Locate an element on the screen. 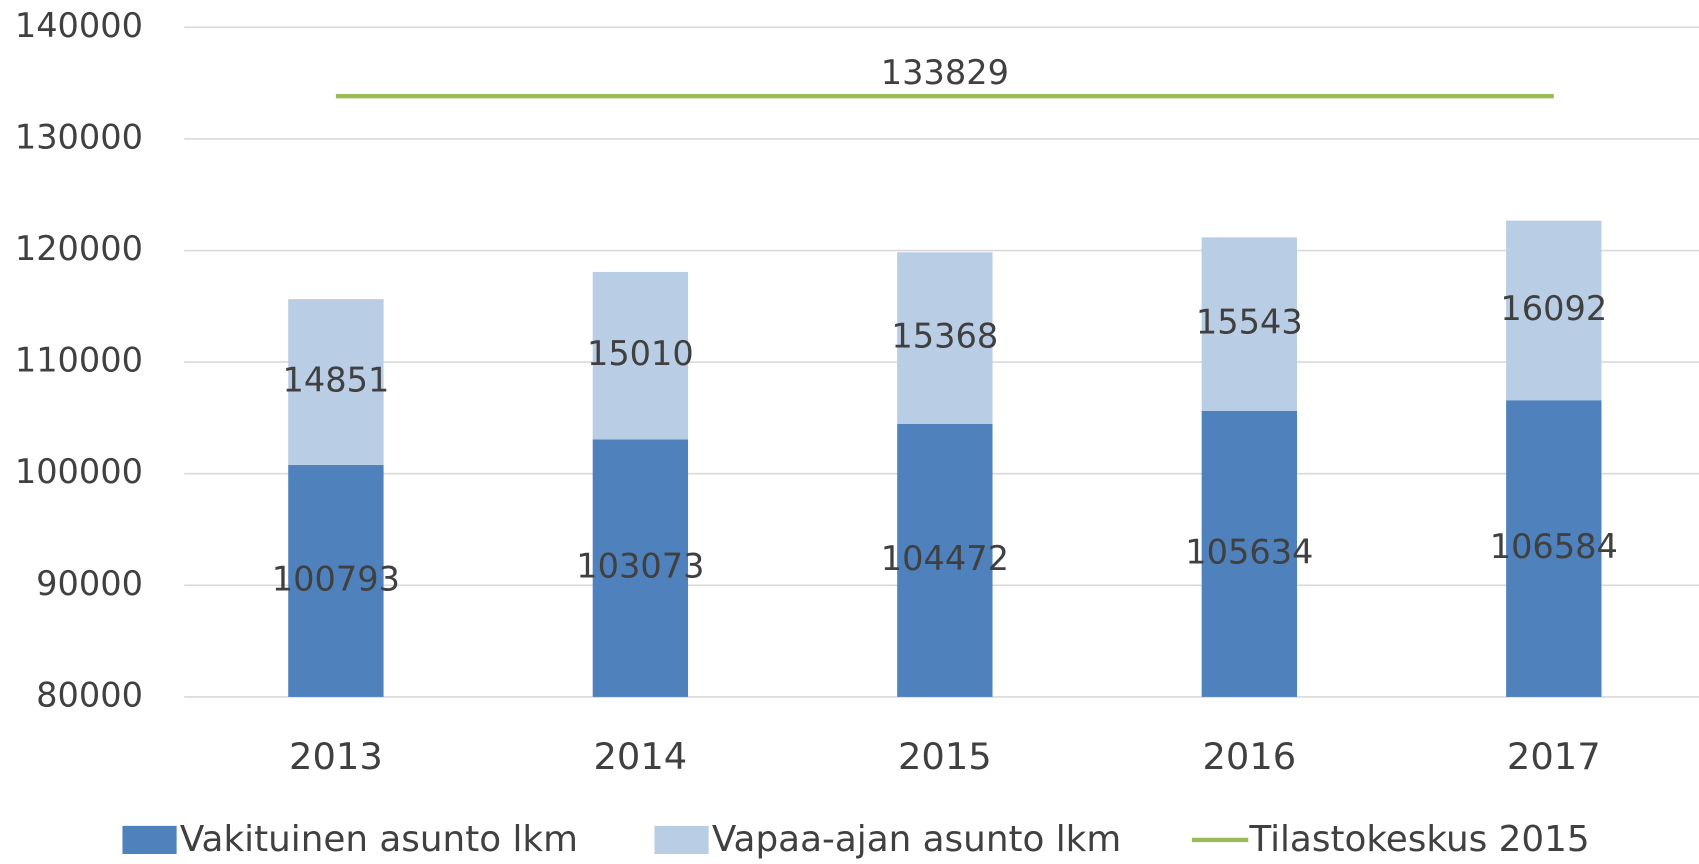 Image resolution: width=1699 pixels, height=864 pixels. x-tick-label: 2017 is located at coordinates (1554, 756).